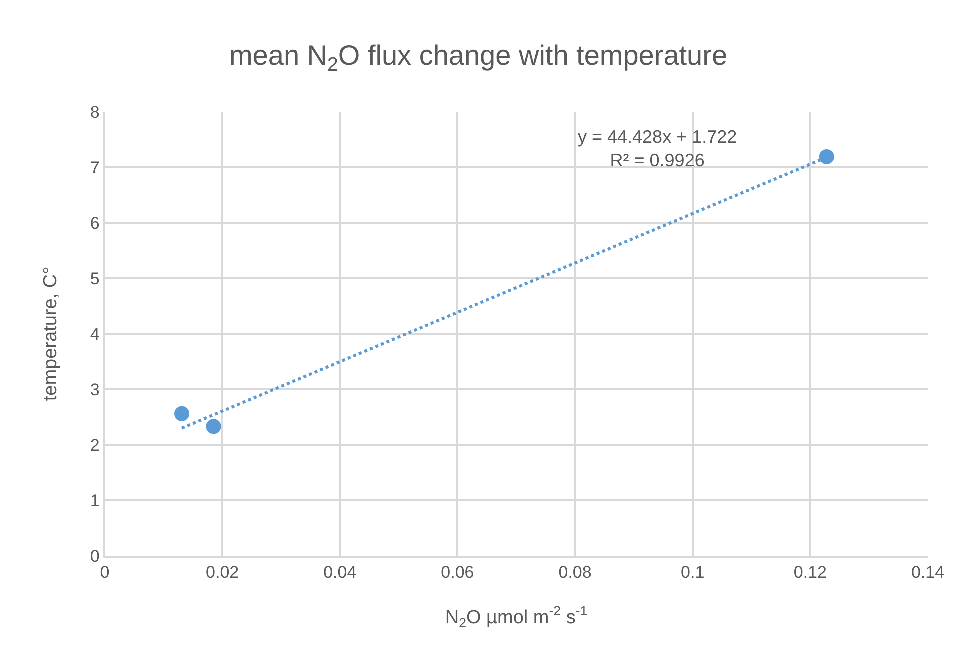 Image resolution: width=957 pixels, height=651 pixels. Describe the element at coordinates (810, 572) in the screenshot. I see `x-tick-label: 0.12` at that location.